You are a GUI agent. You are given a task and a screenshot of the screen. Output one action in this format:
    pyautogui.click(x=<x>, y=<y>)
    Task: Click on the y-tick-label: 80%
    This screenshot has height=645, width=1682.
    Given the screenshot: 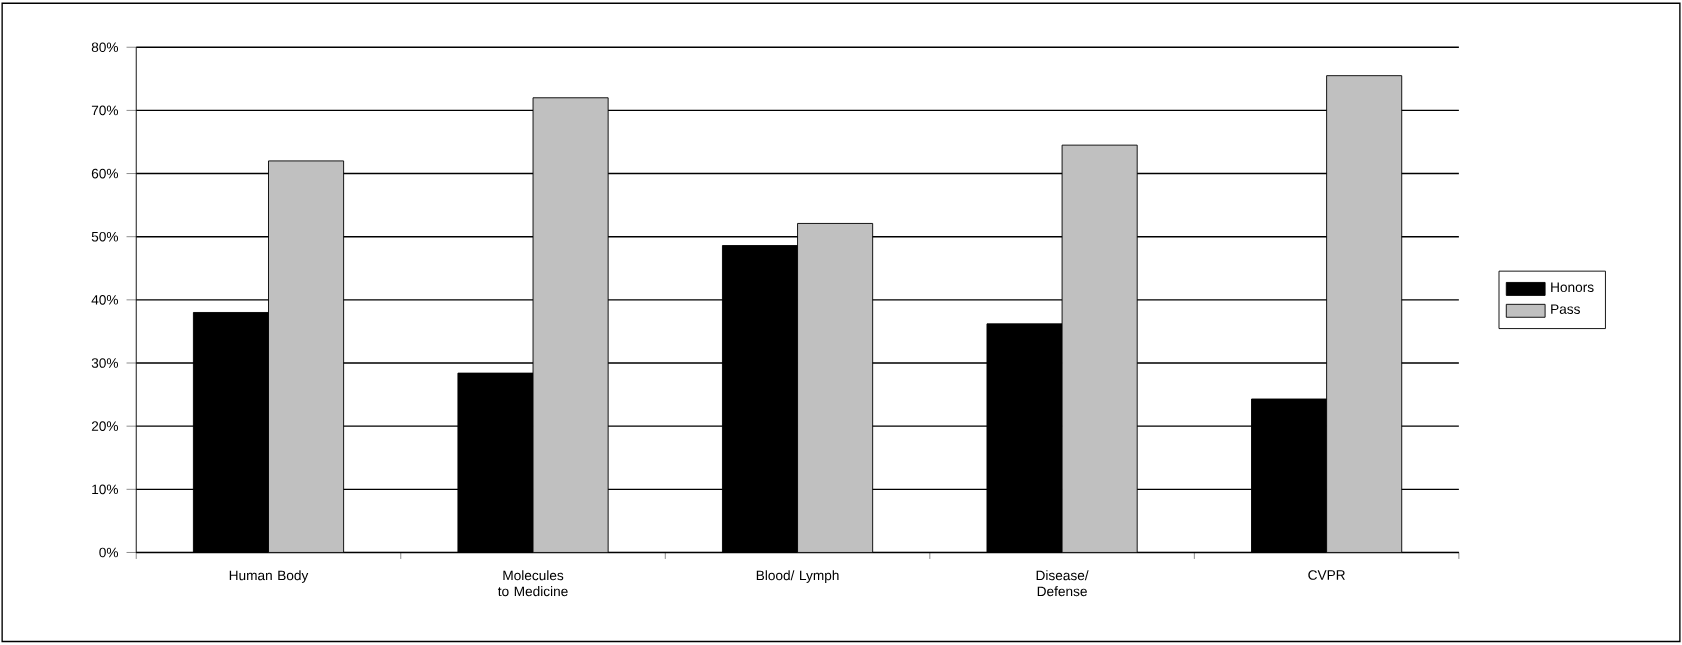 What is the action you would take?
    pyautogui.click(x=105, y=47)
    